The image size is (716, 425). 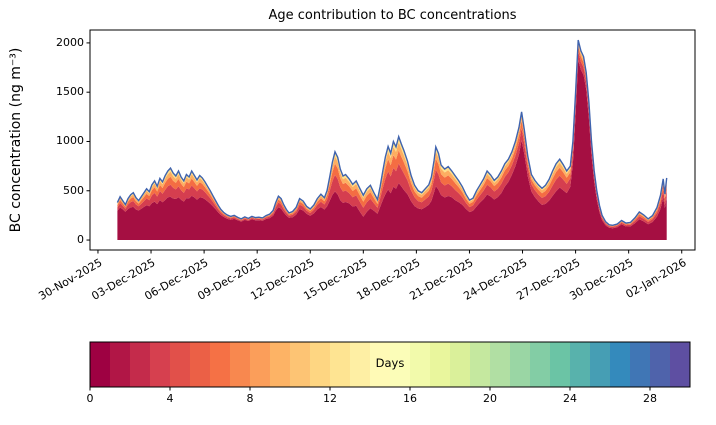 I want to click on colorbar-tick-label: 24, so click(x=570, y=398).